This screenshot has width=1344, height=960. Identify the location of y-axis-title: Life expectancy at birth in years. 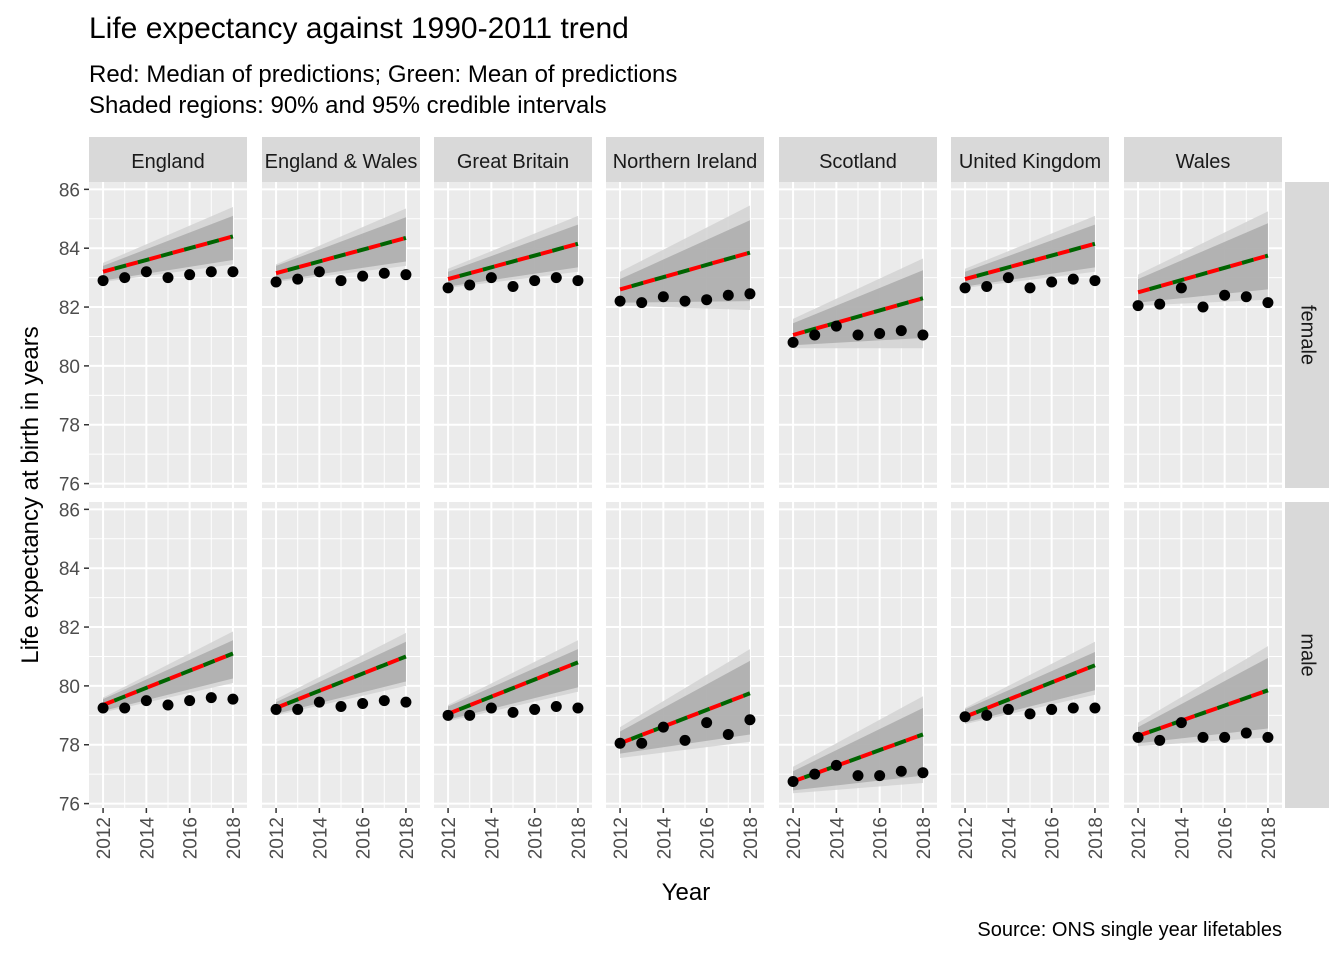
(30, 495).